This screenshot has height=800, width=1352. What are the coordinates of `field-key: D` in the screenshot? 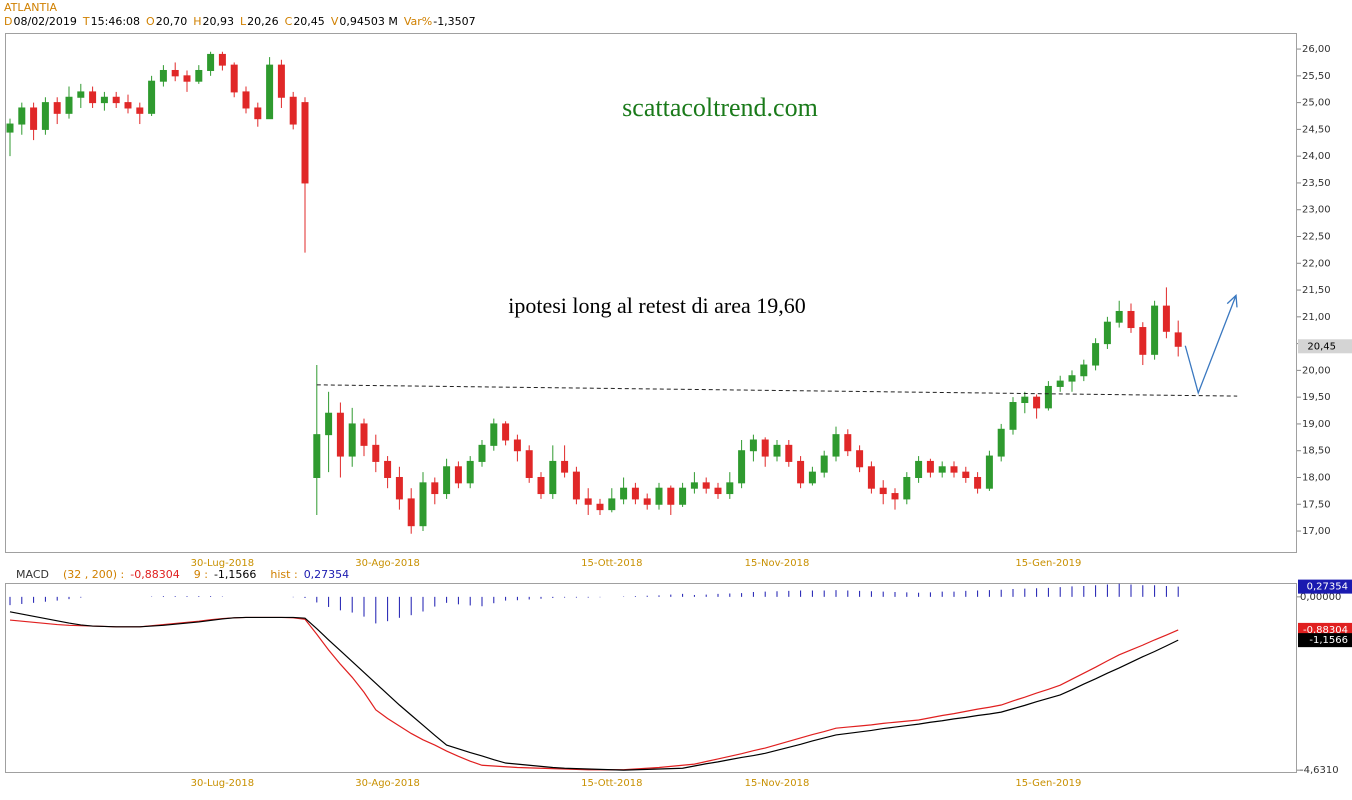 It's located at (8, 21).